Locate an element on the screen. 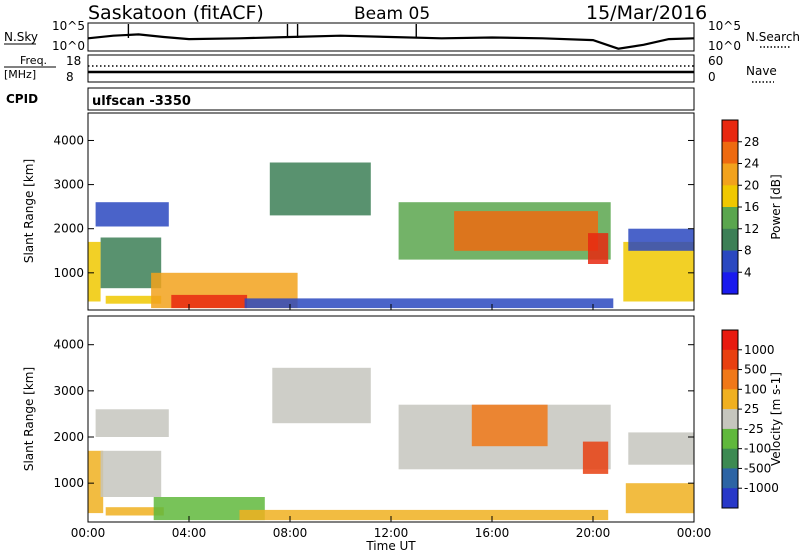  freq-unit-label: [MHz] is located at coordinates (20, 74).